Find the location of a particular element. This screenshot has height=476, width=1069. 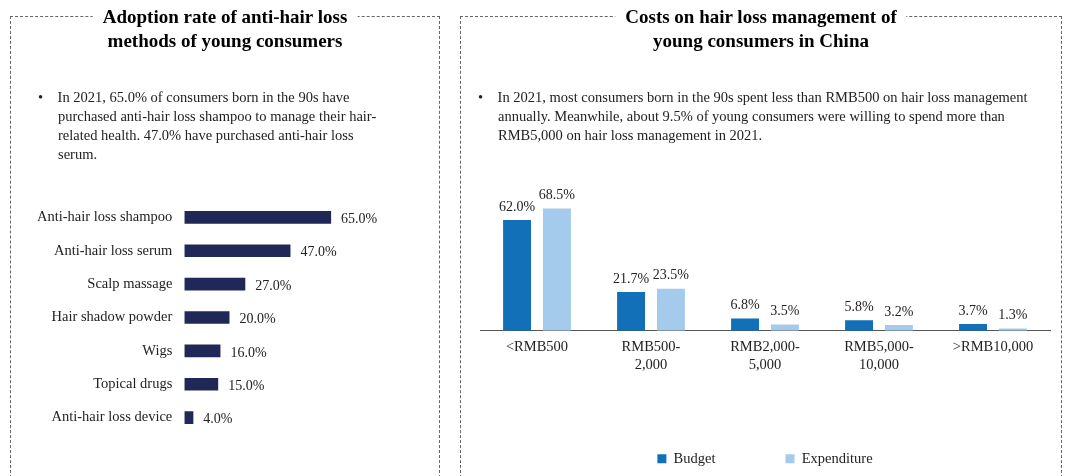

x-tick-label: >RMB10,000 is located at coordinates (993, 346).